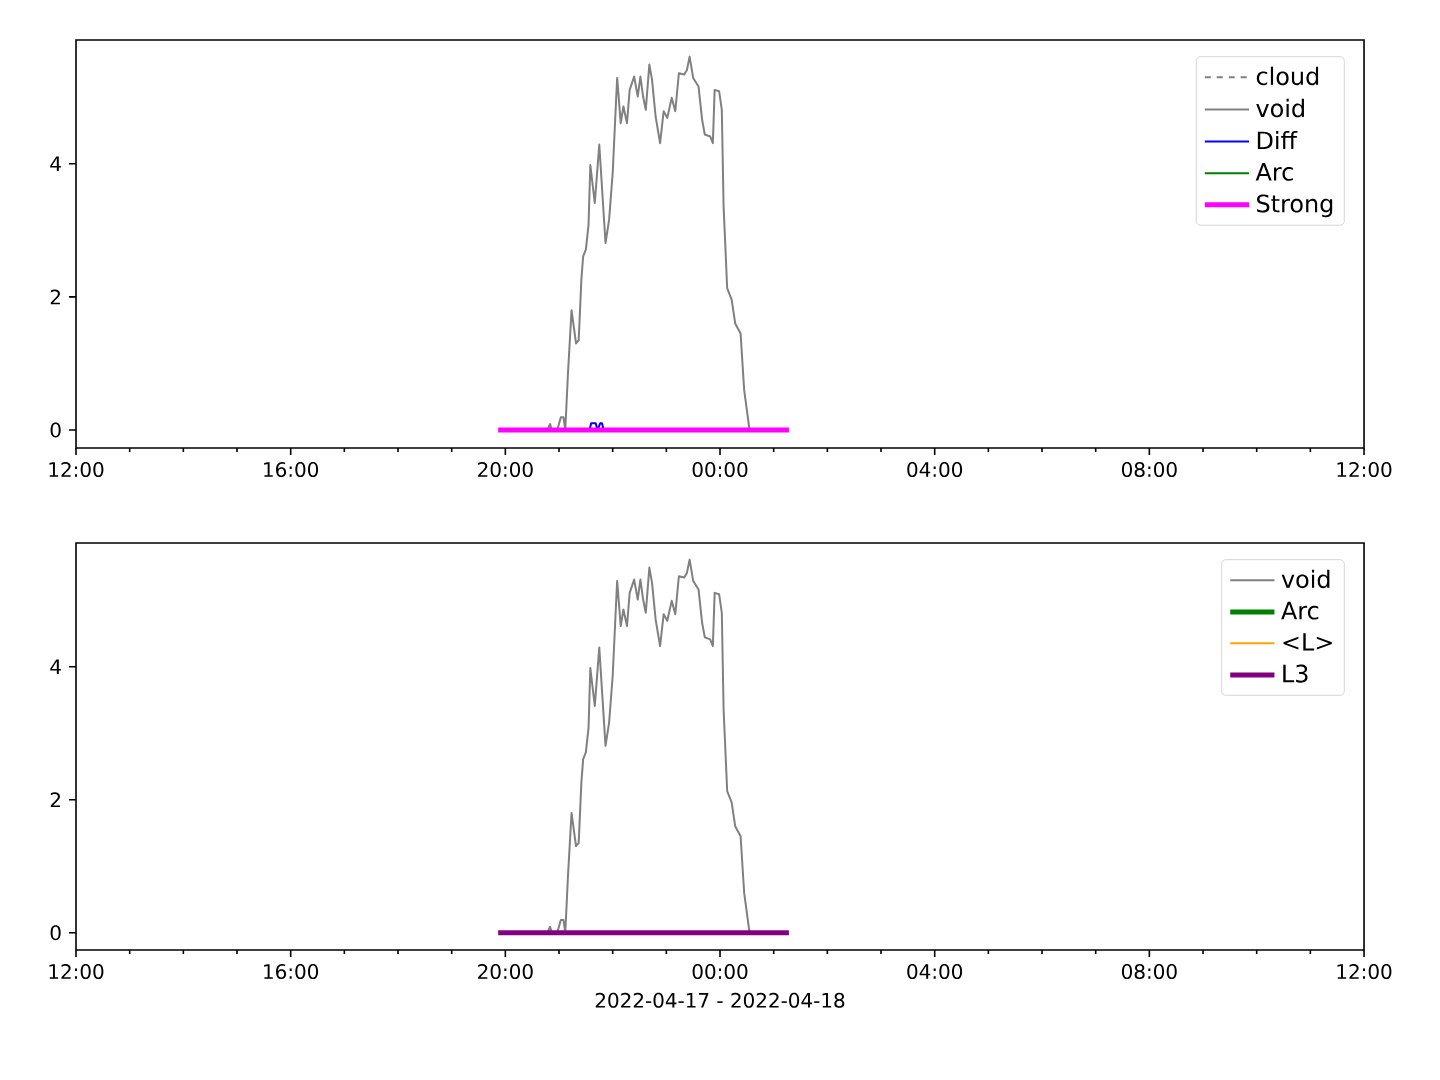  What do you see at coordinates (1277, 140) in the screenshot?
I see `legend-label: Diff` at bounding box center [1277, 140].